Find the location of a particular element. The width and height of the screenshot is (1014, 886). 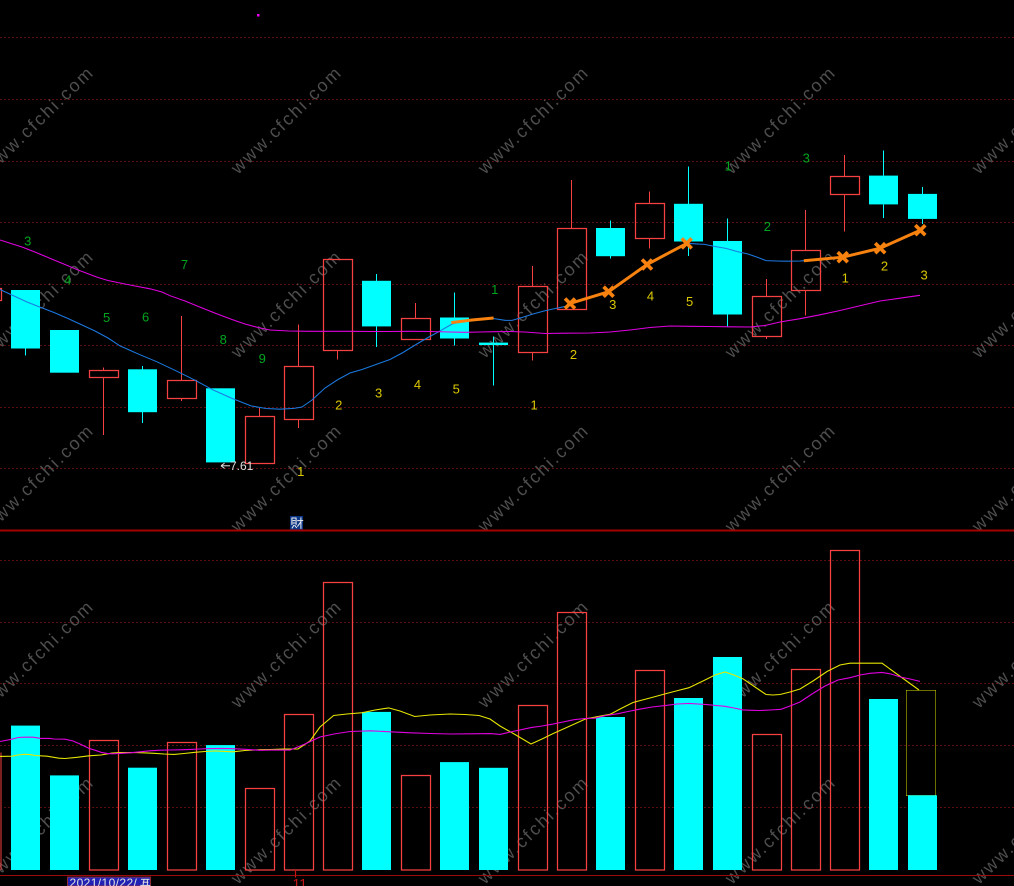

svg-text: 9 is located at coordinates (262, 358).